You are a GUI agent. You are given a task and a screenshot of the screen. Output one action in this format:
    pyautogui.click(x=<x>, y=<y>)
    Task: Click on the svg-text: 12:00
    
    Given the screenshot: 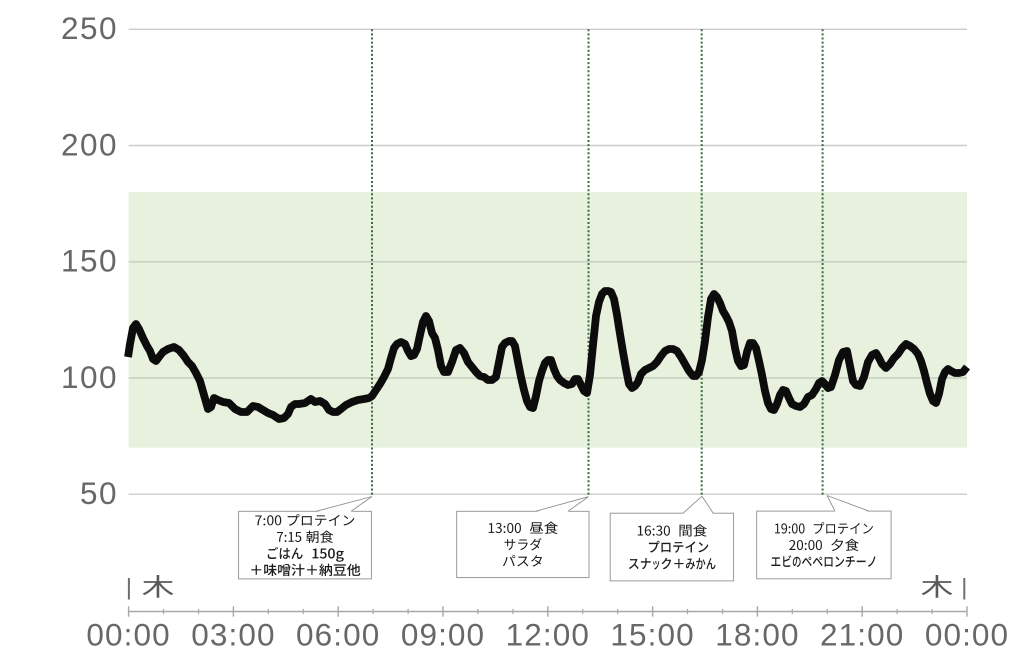 What is the action you would take?
    pyautogui.click(x=548, y=635)
    